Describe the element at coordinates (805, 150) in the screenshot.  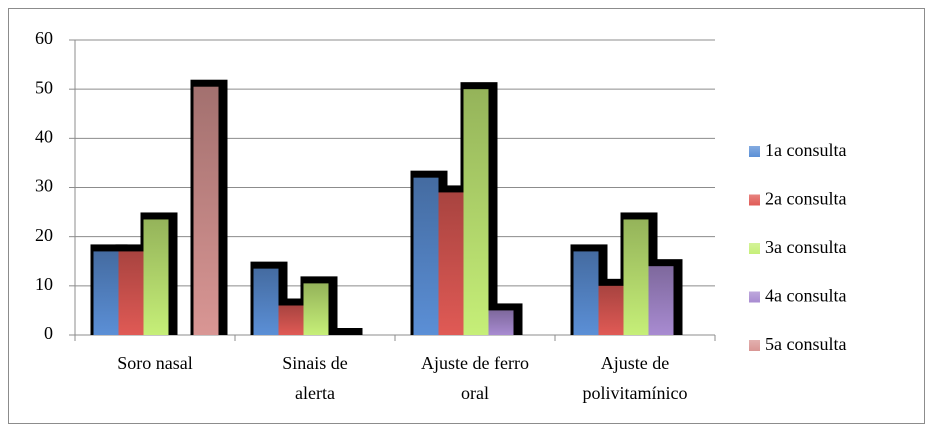
I see `legend-label: 1a consulta` at that location.